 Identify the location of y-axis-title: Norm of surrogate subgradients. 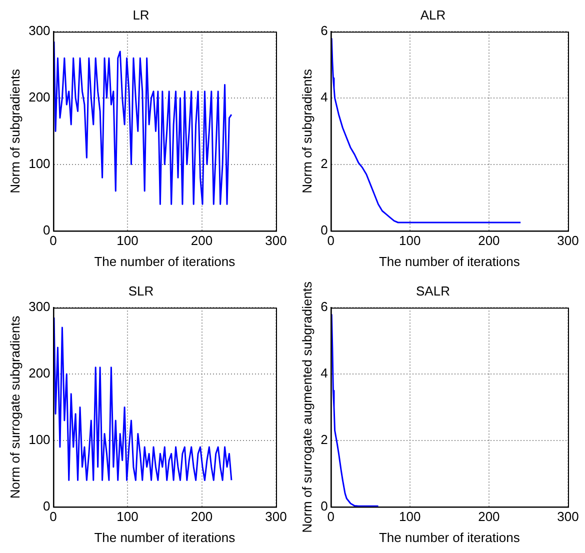
(14, 407).